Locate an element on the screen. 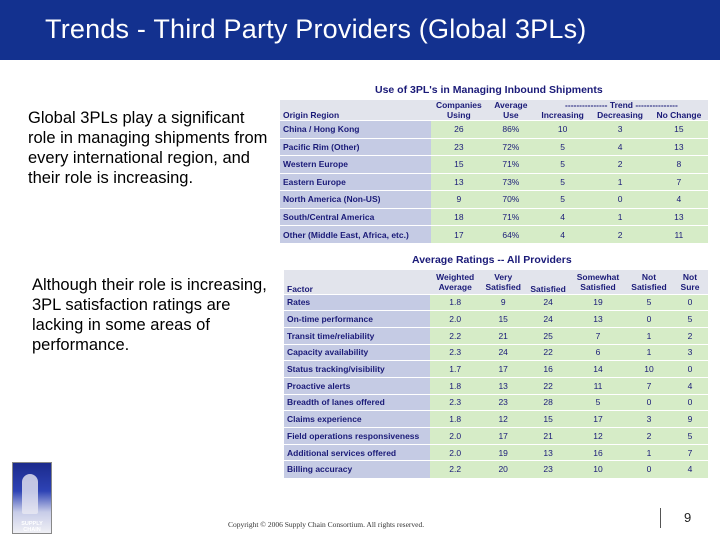 The width and height of the screenshot is (720, 540). table-row: Breadth of lanes offered 2.3 23 28 5 0 0 is located at coordinates (496, 402).